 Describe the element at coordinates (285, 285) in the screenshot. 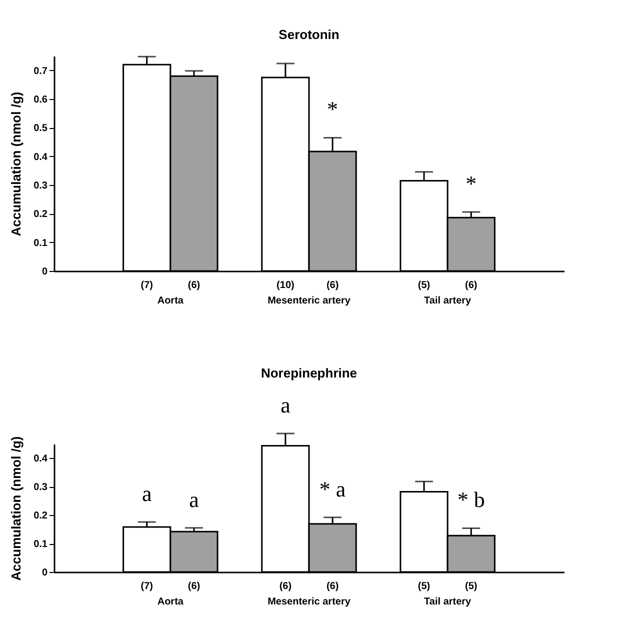

I see `text: (10)` at that location.